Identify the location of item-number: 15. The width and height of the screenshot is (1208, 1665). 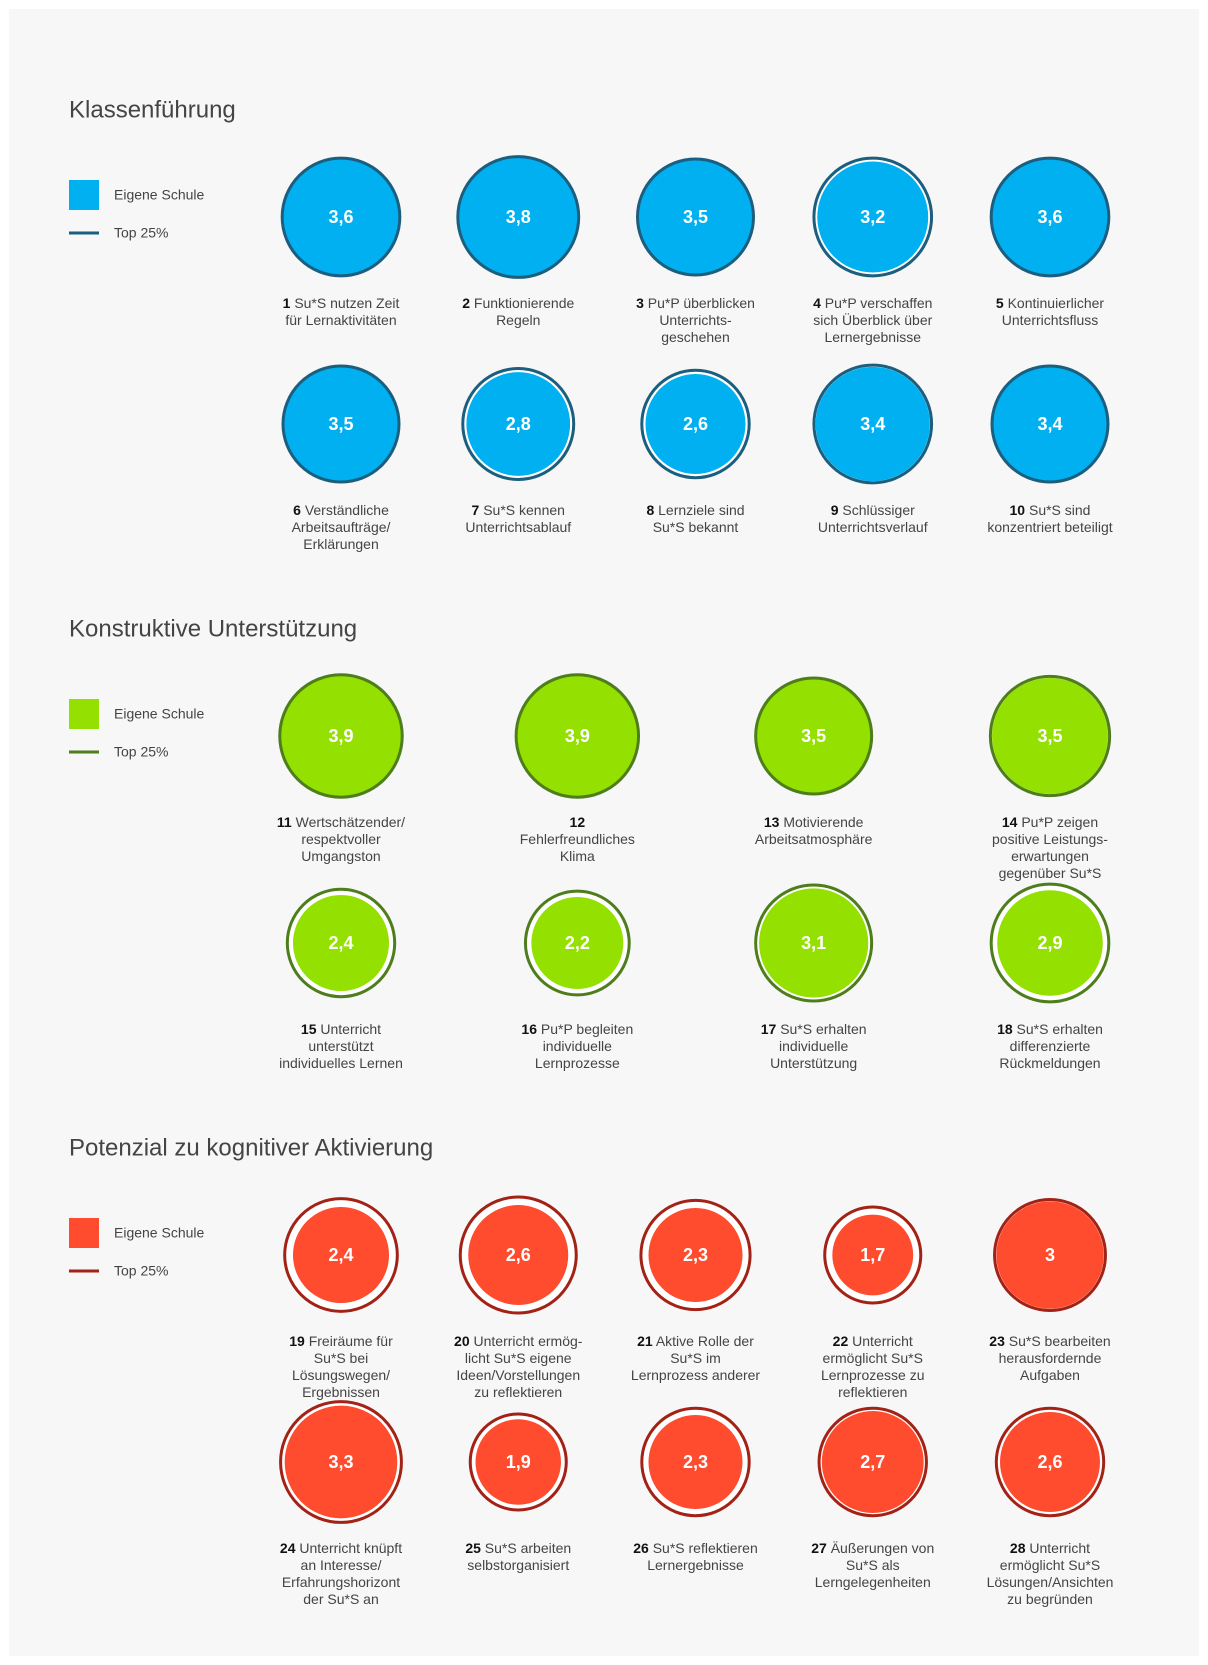
(308, 1029).